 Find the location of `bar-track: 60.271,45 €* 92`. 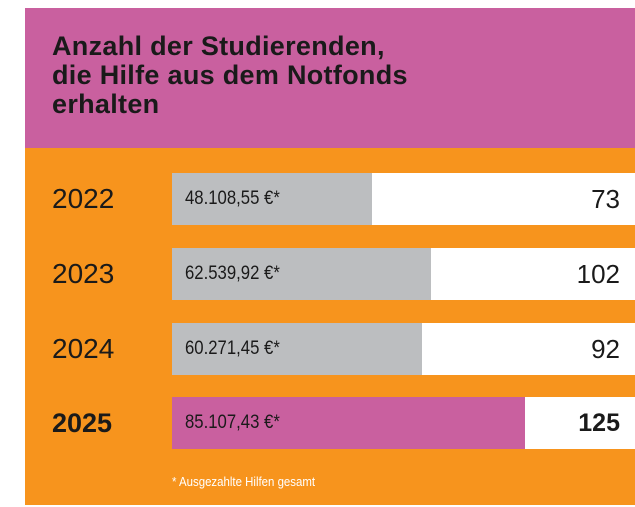

bar-track: 60.271,45 €* 92 is located at coordinates (403, 349).